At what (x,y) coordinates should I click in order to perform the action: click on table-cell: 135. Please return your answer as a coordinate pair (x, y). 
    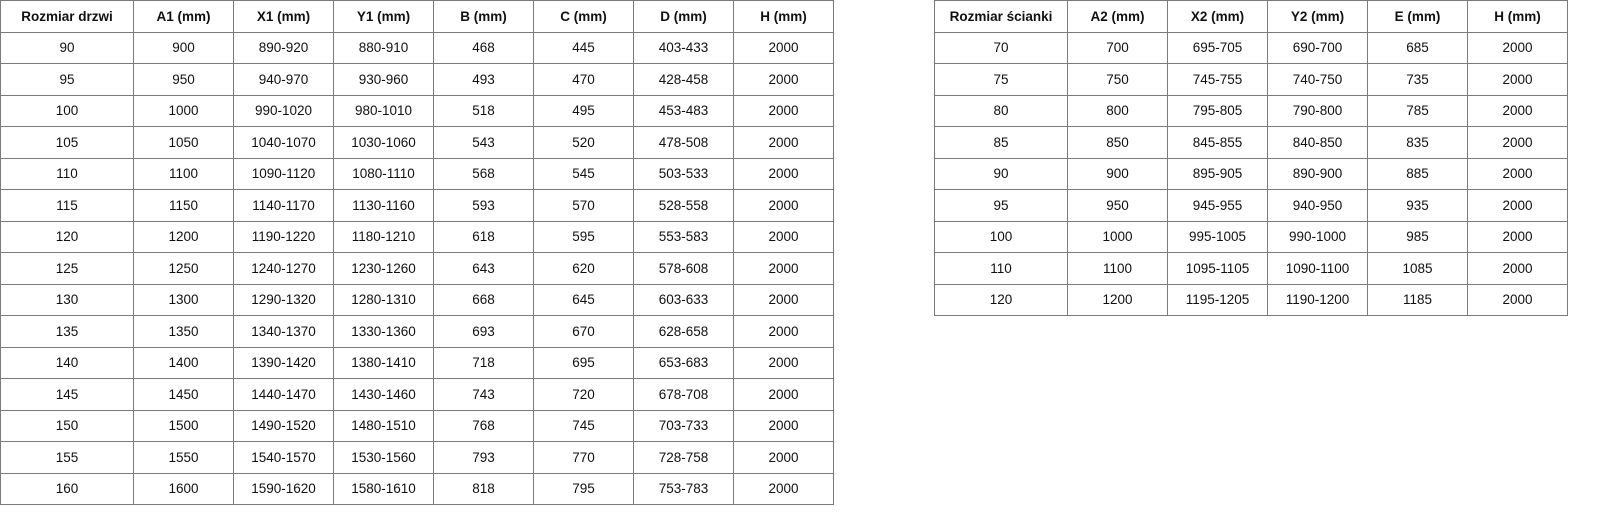
    Looking at the image, I should click on (67, 331).